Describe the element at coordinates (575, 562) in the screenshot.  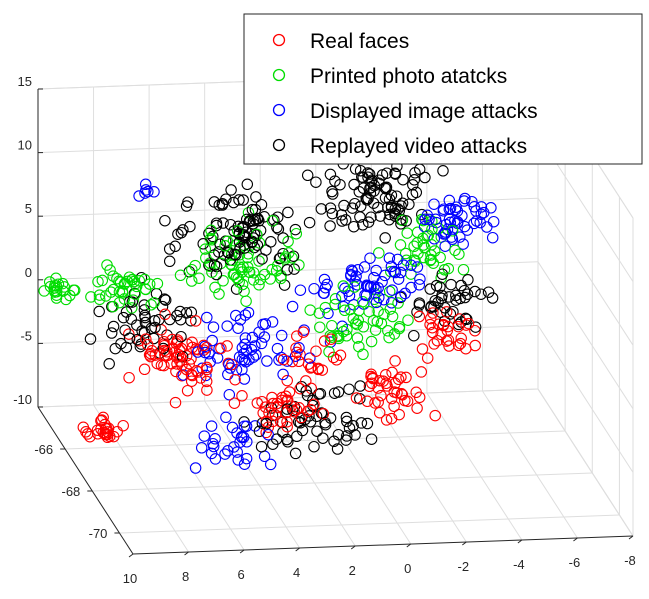
I see `x-tick-label: -6` at that location.